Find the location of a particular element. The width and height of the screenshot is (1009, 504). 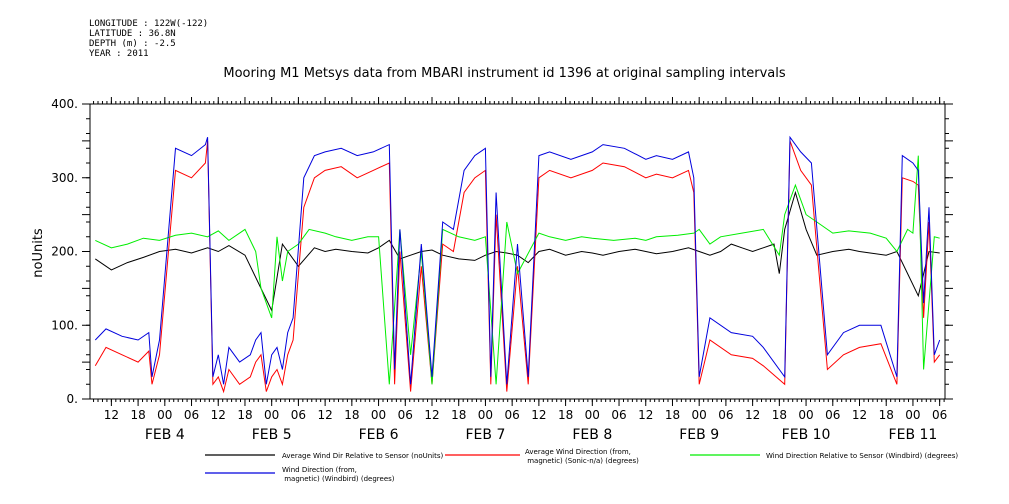

y-tick-label: 200. is located at coordinates (64, 252).